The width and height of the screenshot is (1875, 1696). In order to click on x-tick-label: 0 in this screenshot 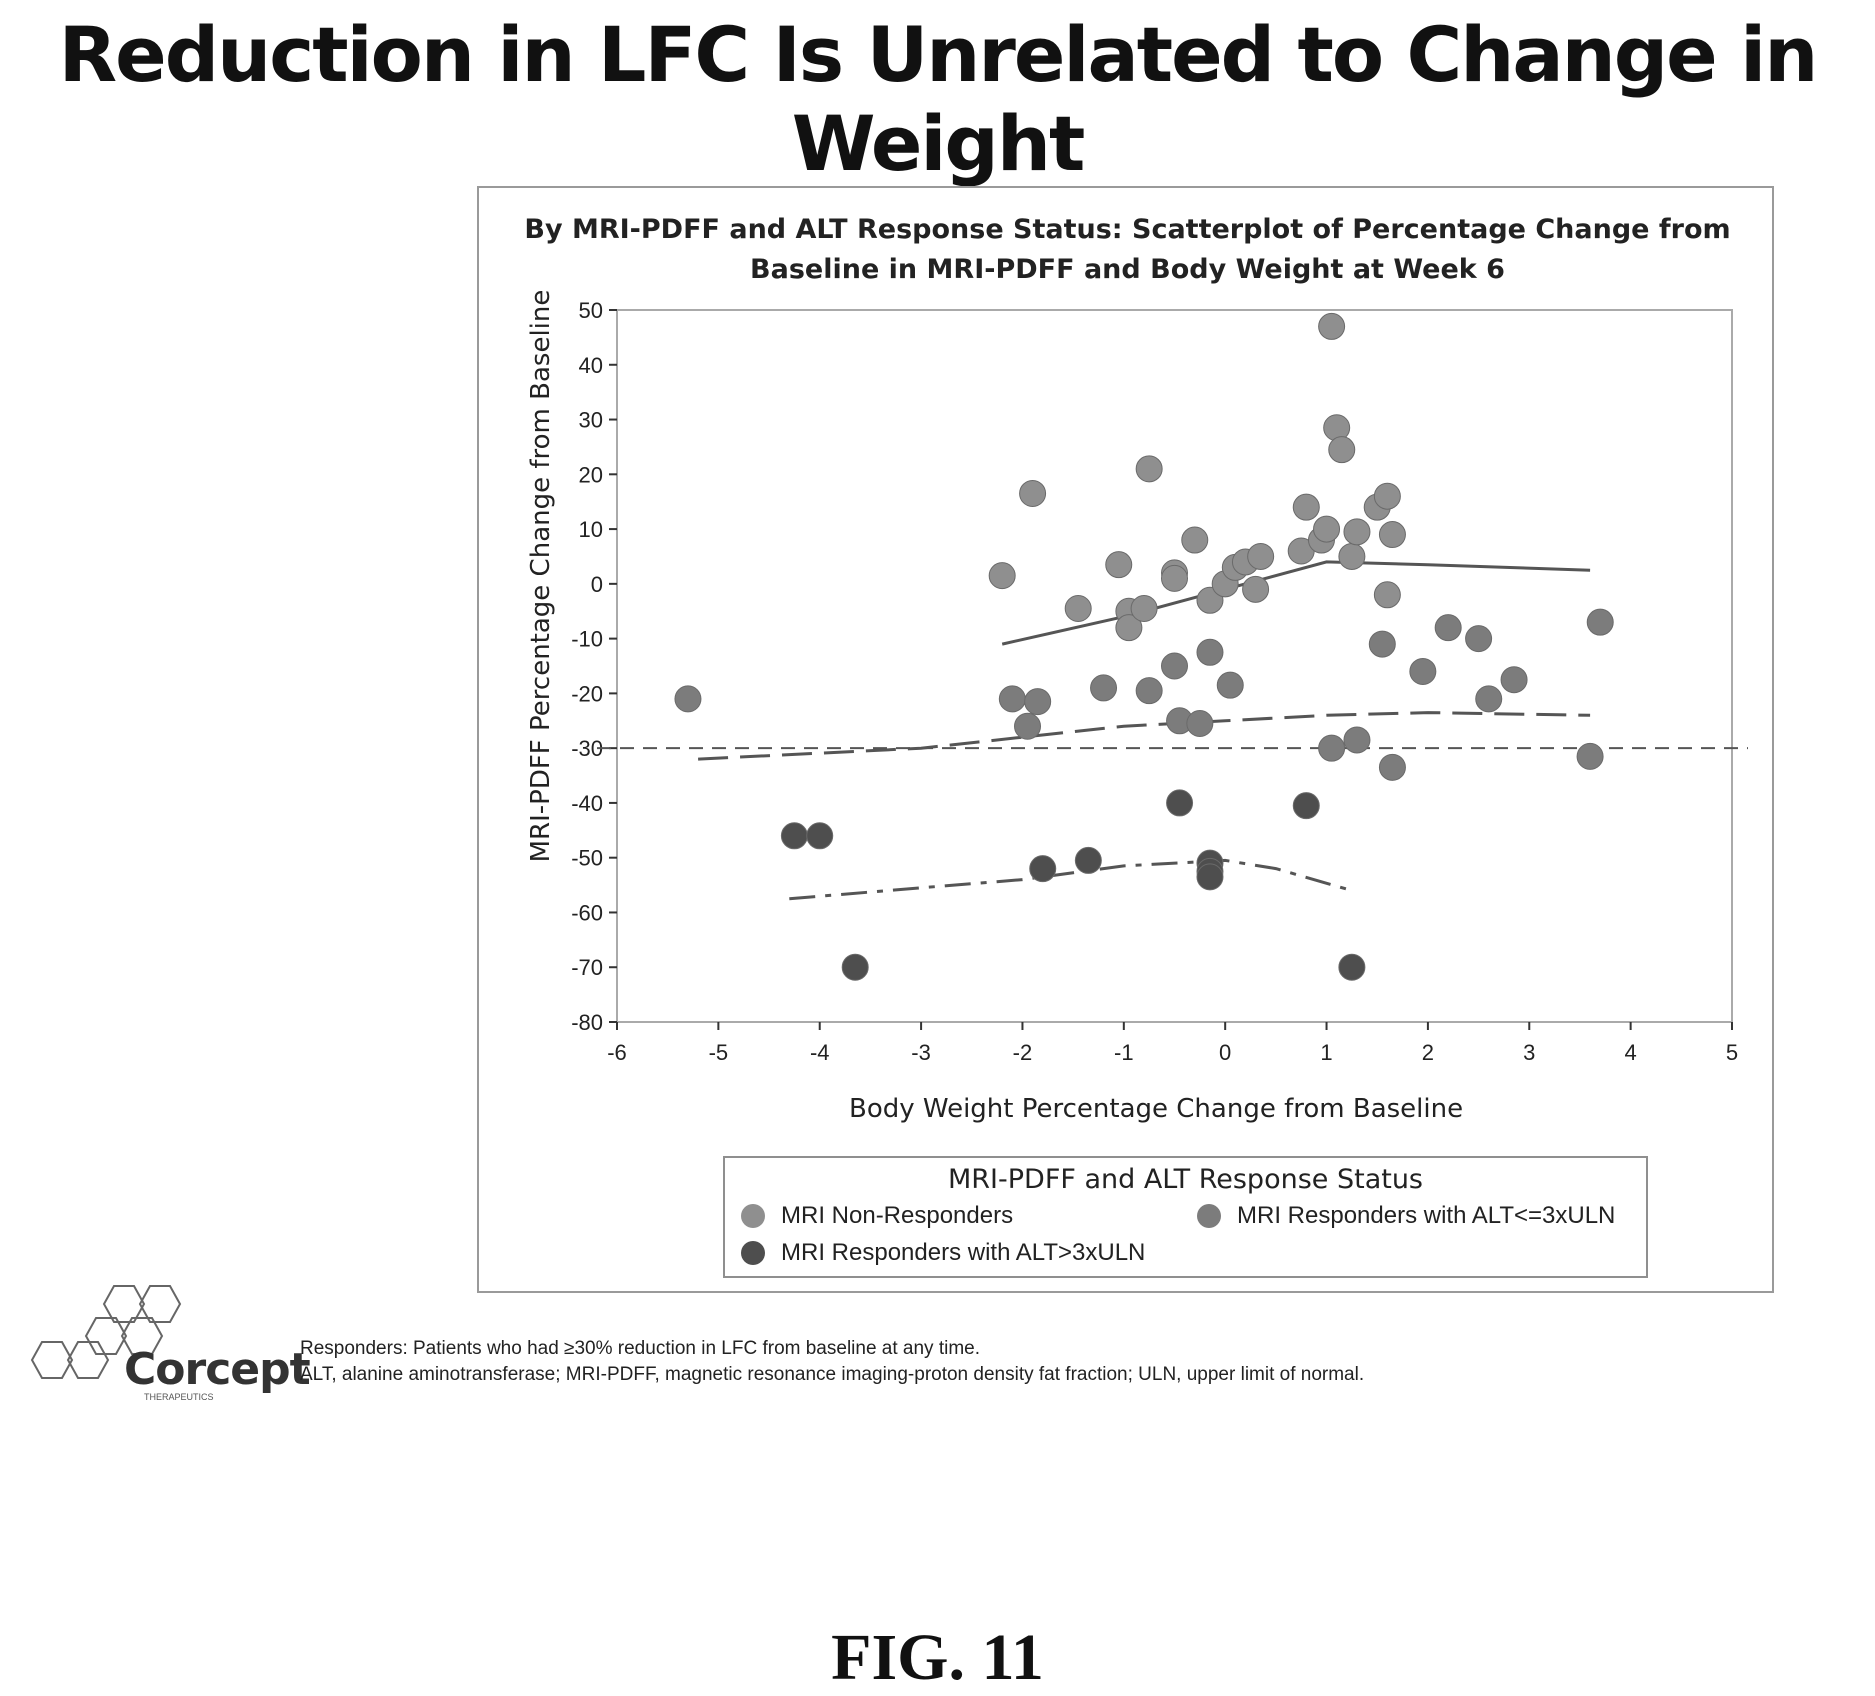, I will do `click(1225, 1052)`.